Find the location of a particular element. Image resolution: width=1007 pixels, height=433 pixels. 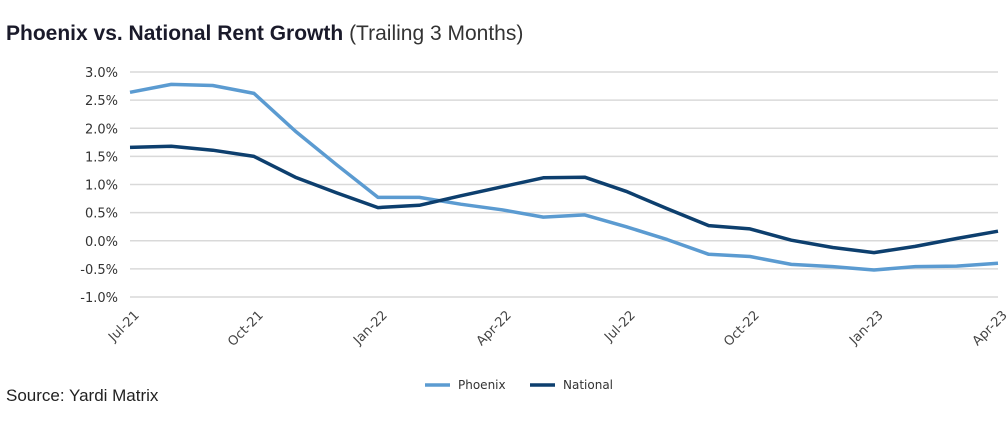

chart-title-sub: (Trailing 3 Months) is located at coordinates (436, 33).